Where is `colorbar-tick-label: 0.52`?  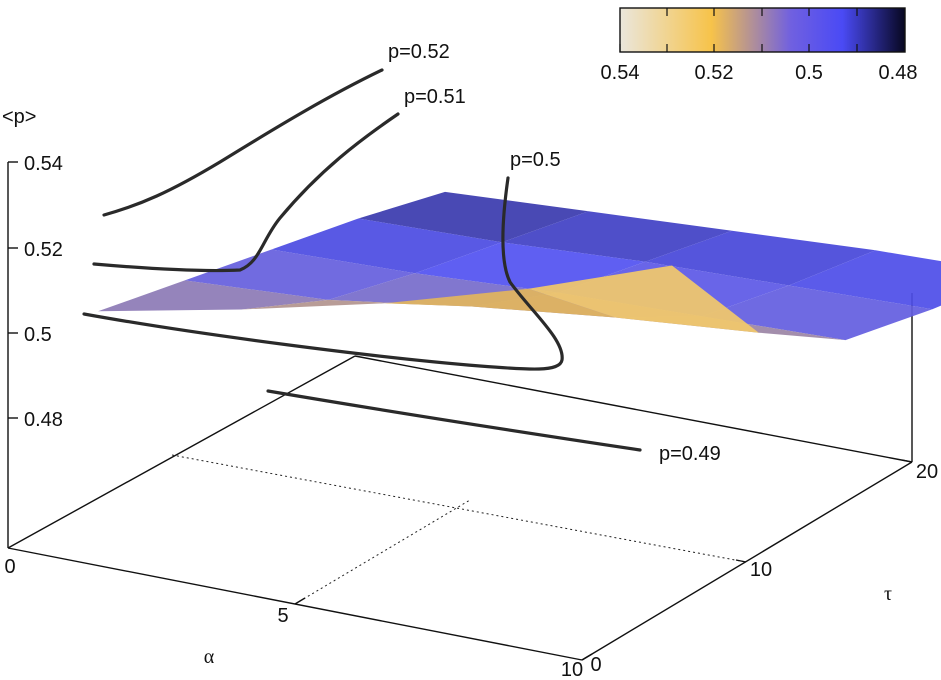 colorbar-tick-label: 0.52 is located at coordinates (714, 73).